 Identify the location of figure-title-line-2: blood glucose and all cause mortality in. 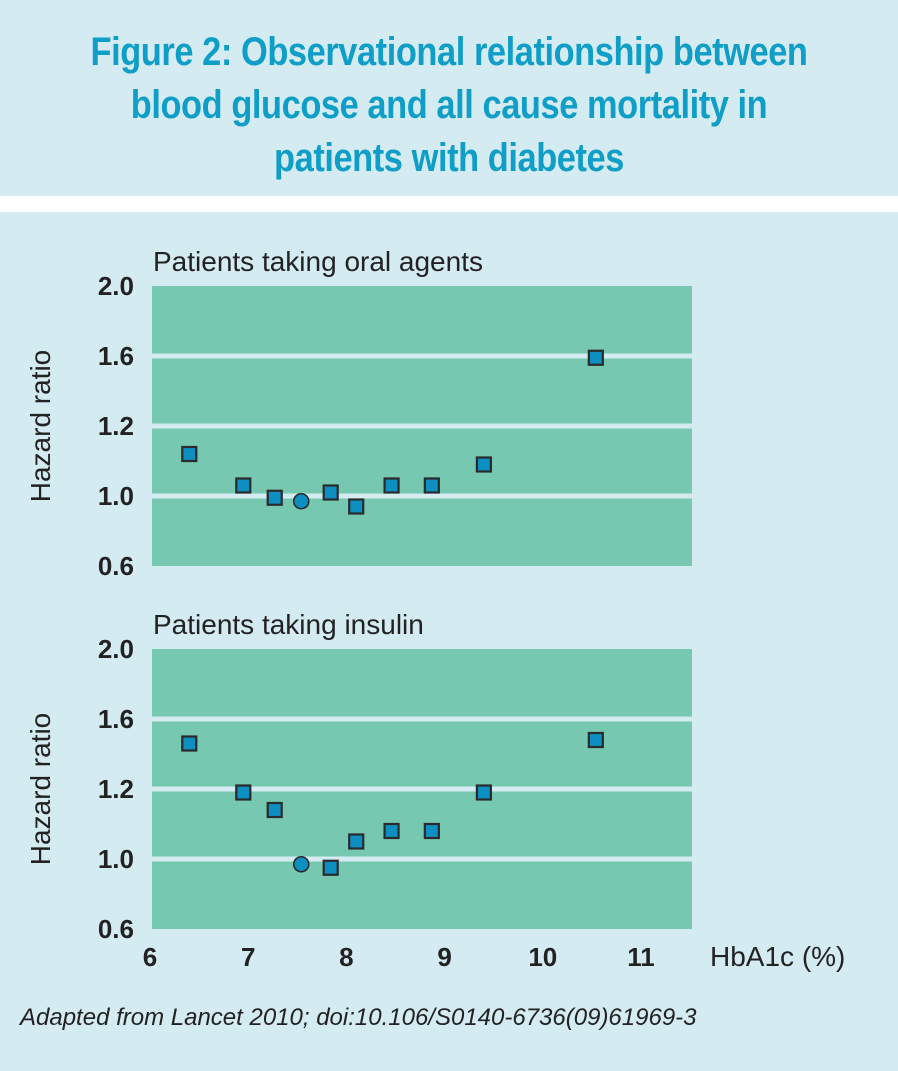
(449, 105).